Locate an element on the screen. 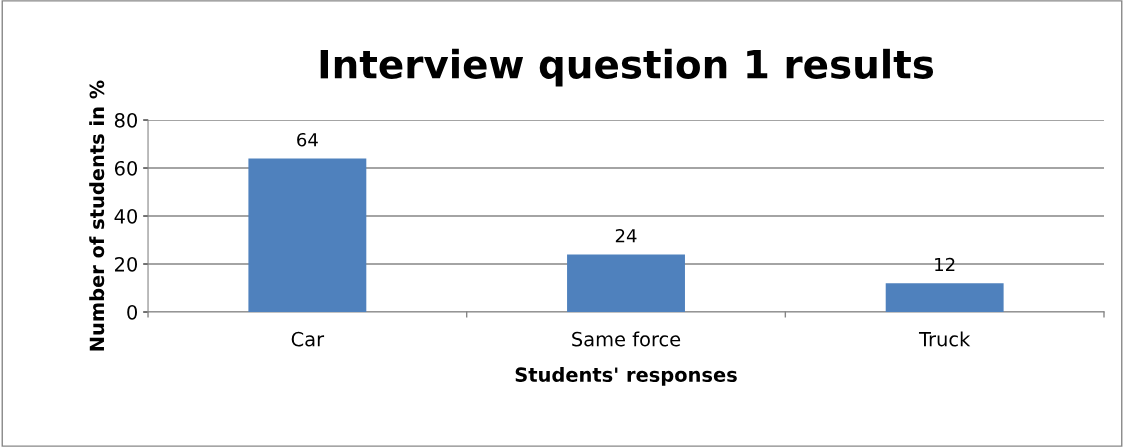 The image size is (1124, 447). data-label: 24 is located at coordinates (626, 235).